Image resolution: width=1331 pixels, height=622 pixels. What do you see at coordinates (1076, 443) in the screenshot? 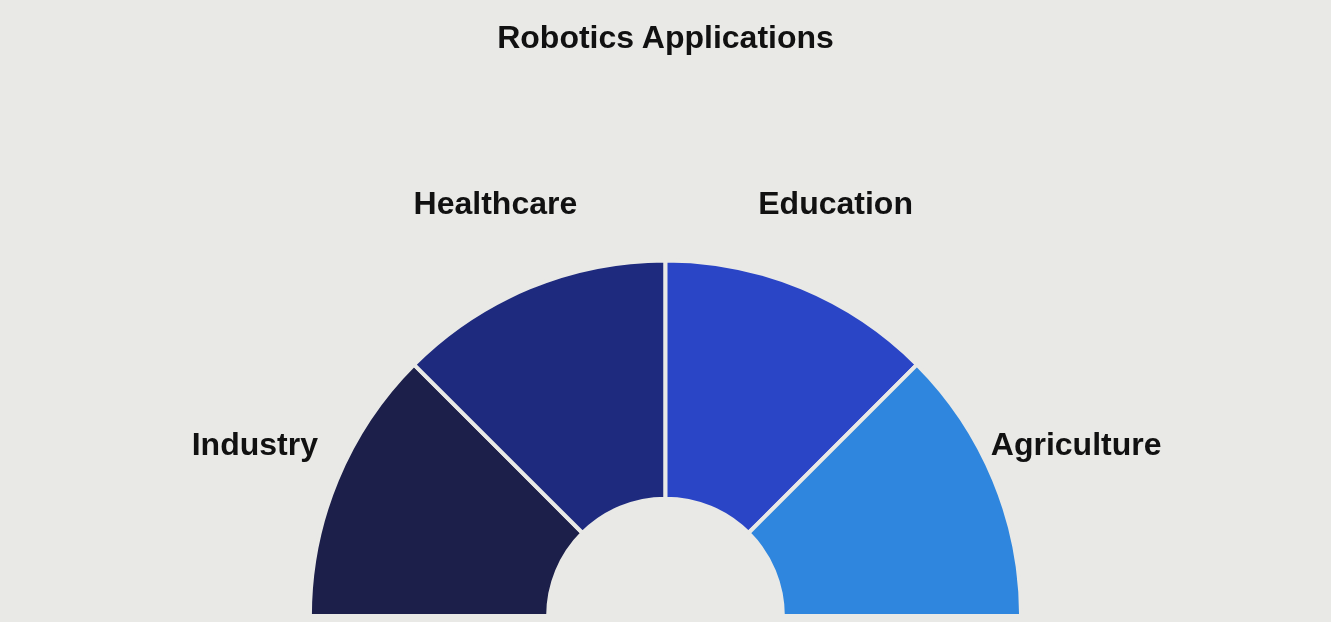
I see `slice-label: Agriculture` at bounding box center [1076, 443].